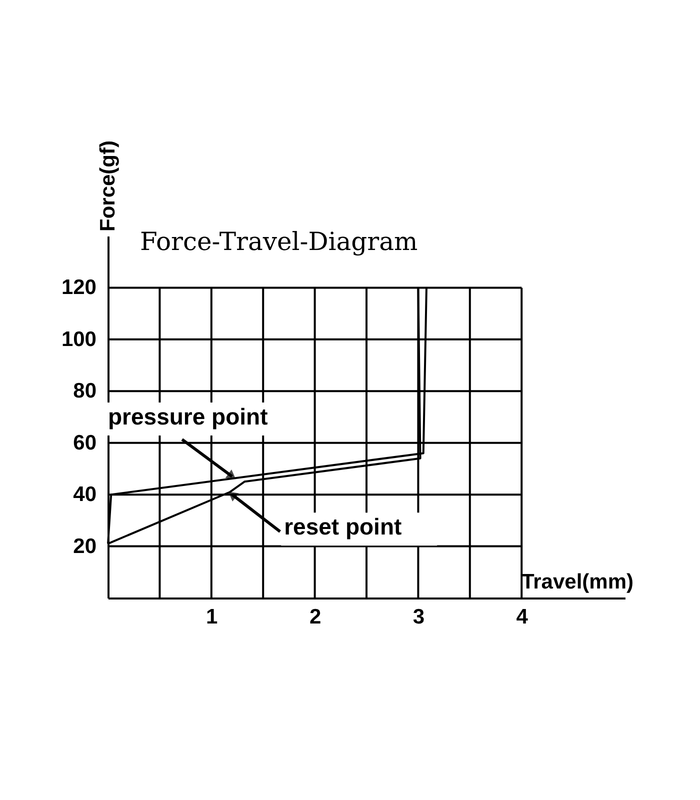 The image size is (700, 800). I want to click on y-tick-label: 80, so click(84, 391).